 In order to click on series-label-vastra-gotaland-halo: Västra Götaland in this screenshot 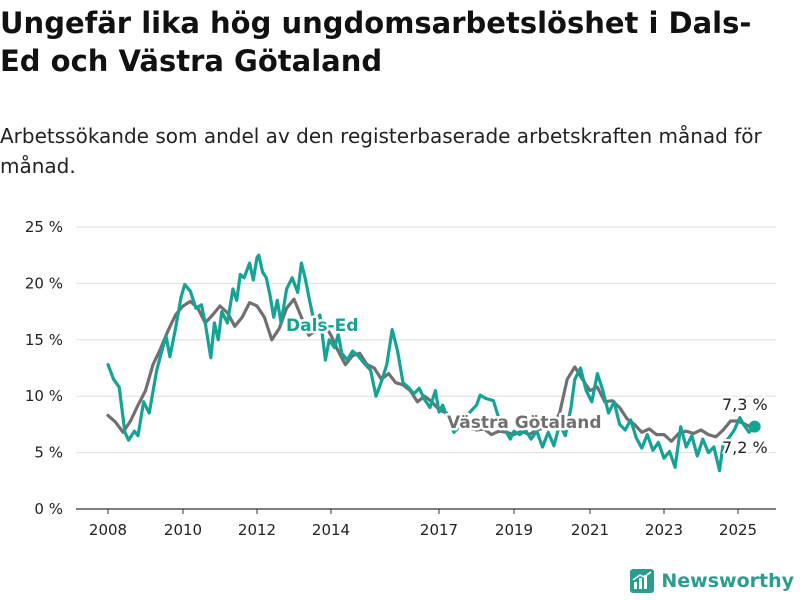, I will do `click(524, 423)`.